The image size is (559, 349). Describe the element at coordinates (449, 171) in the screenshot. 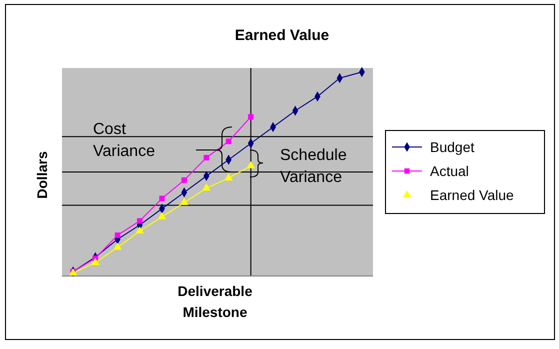

I see `legend-label: Actual` at that location.